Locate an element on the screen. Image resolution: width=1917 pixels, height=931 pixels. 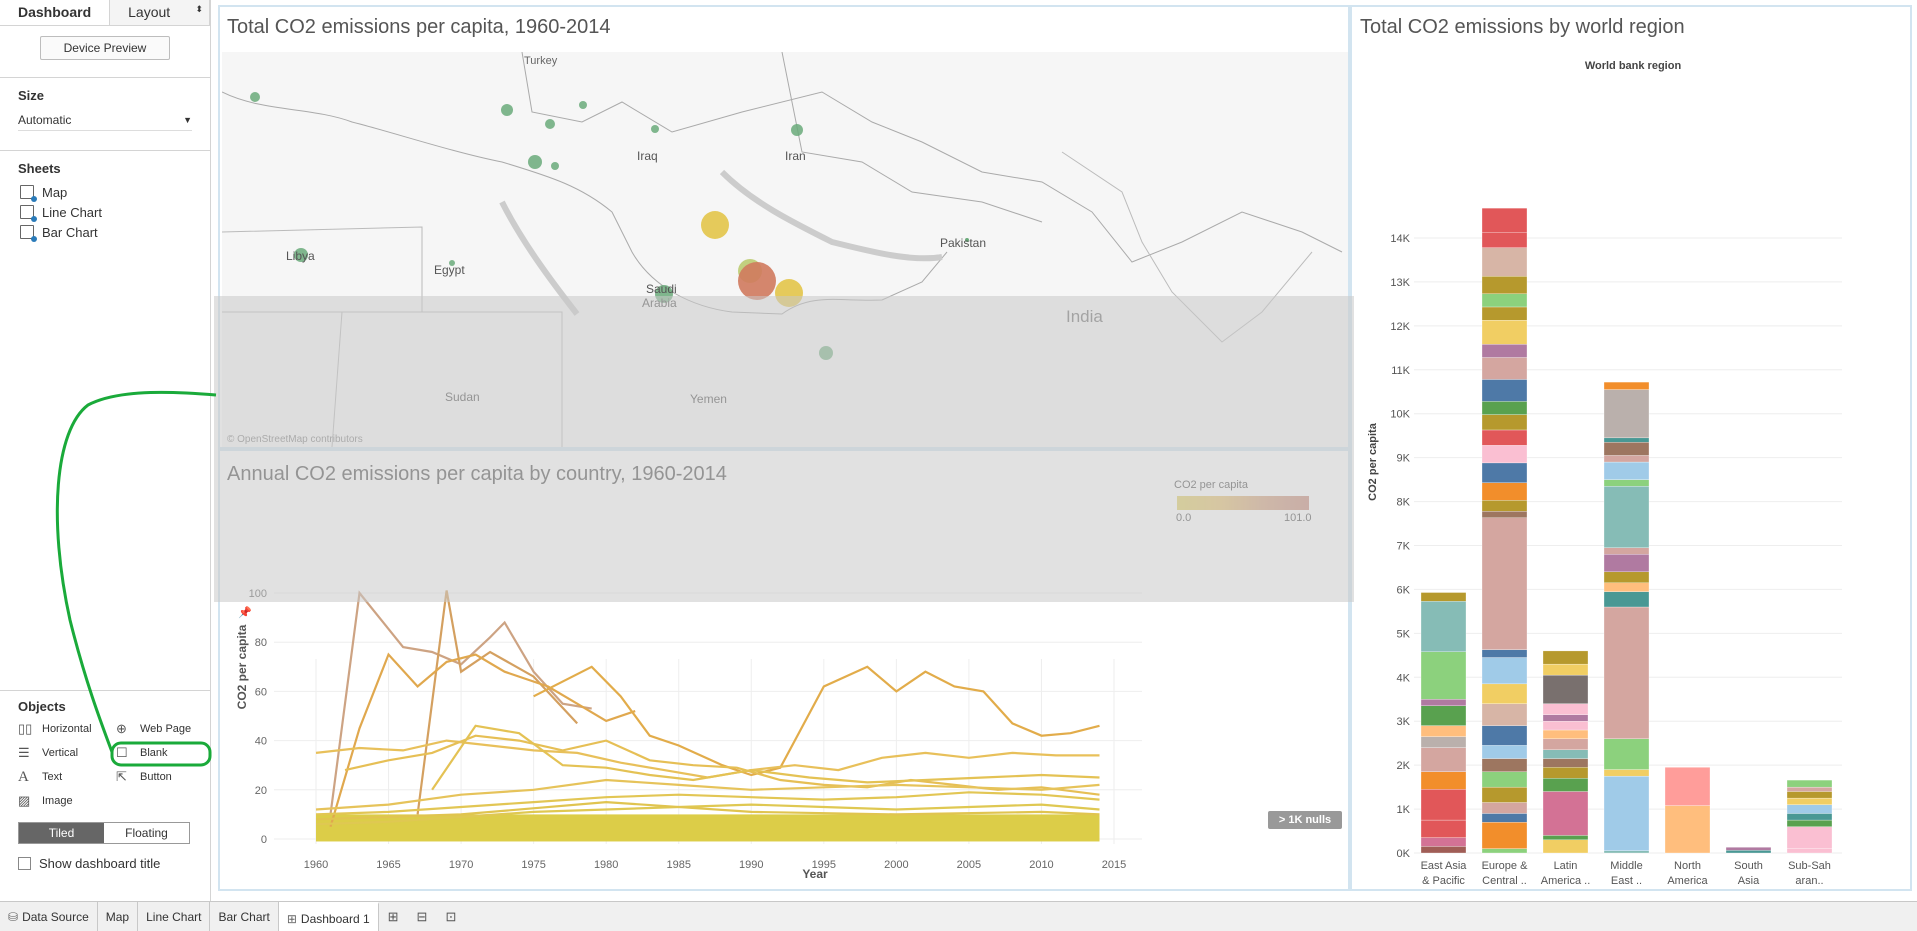
horizontal-container-icon: ▯▯ is located at coordinates (25, 728).